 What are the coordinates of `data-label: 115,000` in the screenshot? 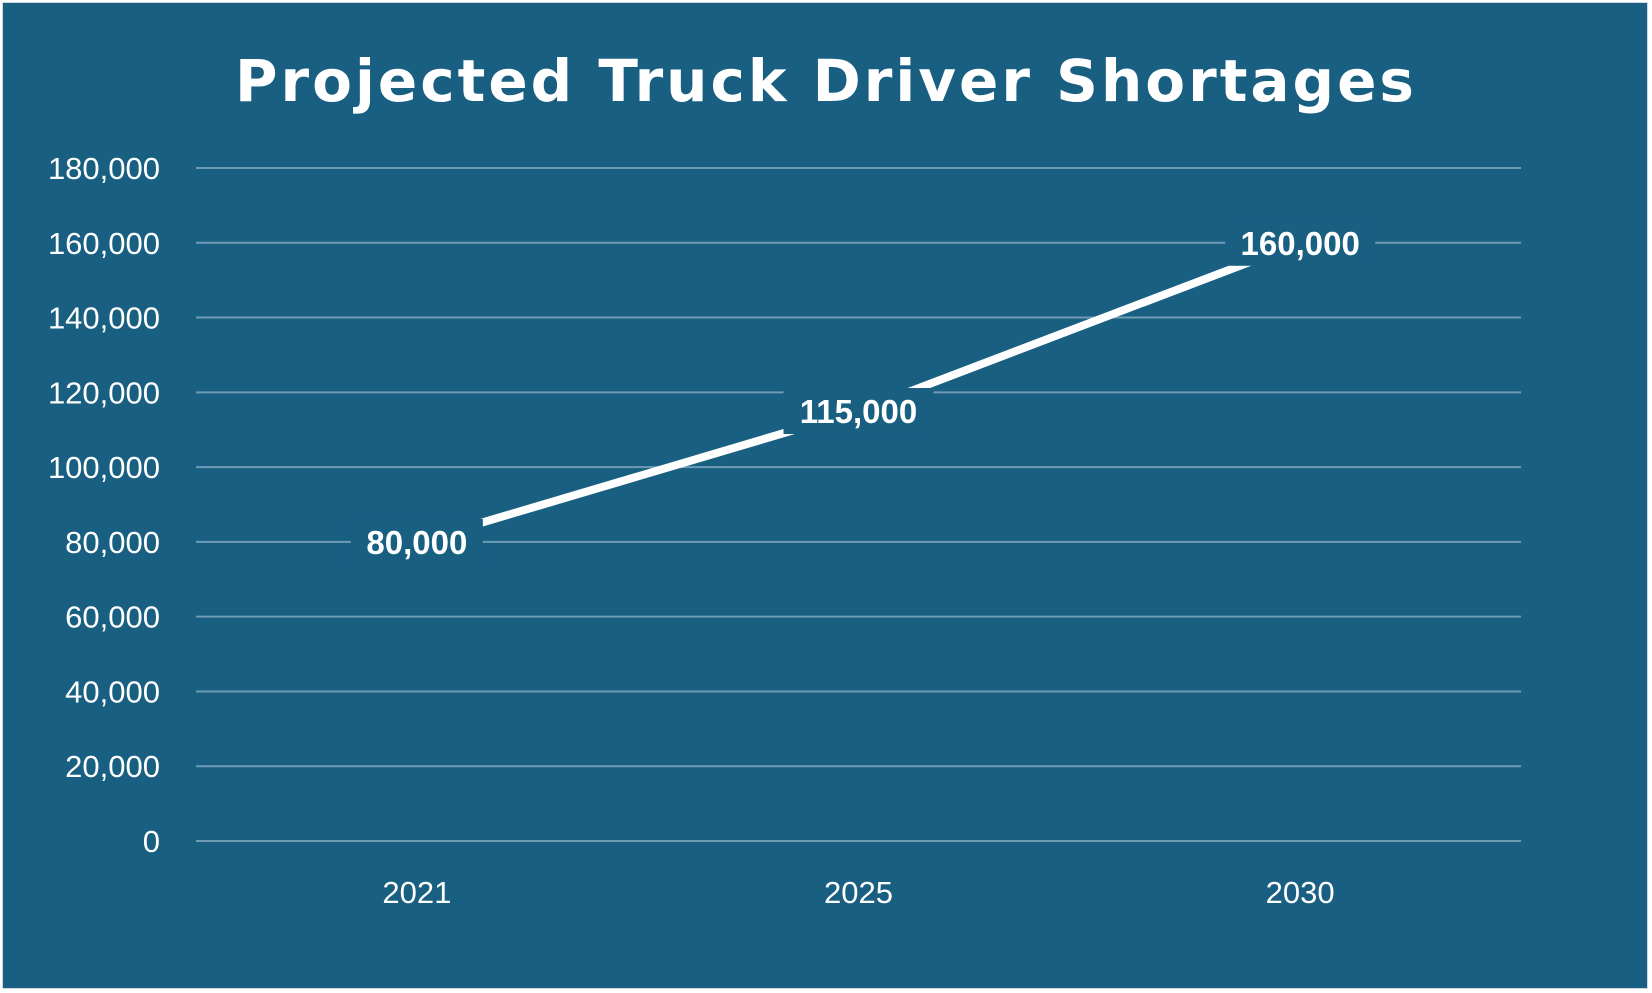 It's located at (858, 411).